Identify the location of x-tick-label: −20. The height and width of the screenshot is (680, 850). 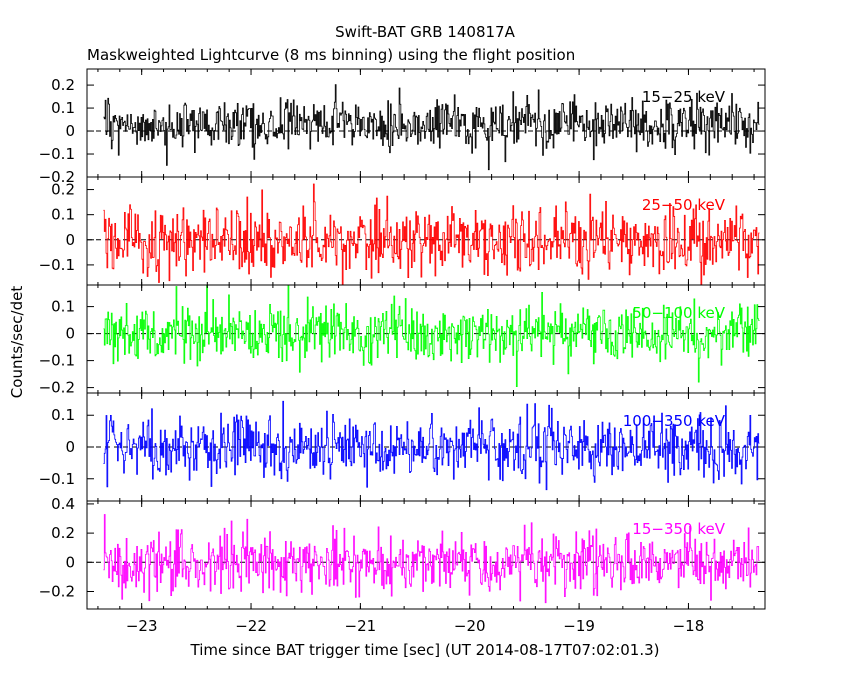
(470, 626).